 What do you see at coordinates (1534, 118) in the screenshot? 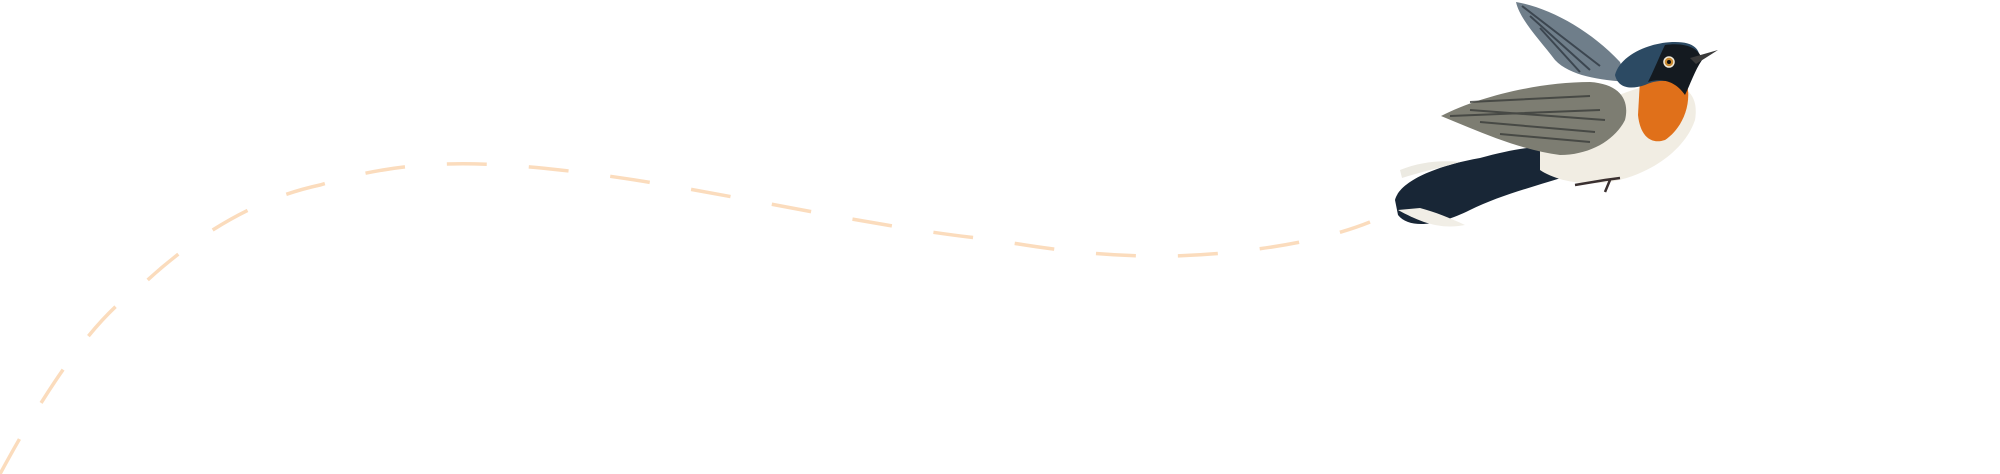
I see `bird-wing` at bounding box center [1534, 118].